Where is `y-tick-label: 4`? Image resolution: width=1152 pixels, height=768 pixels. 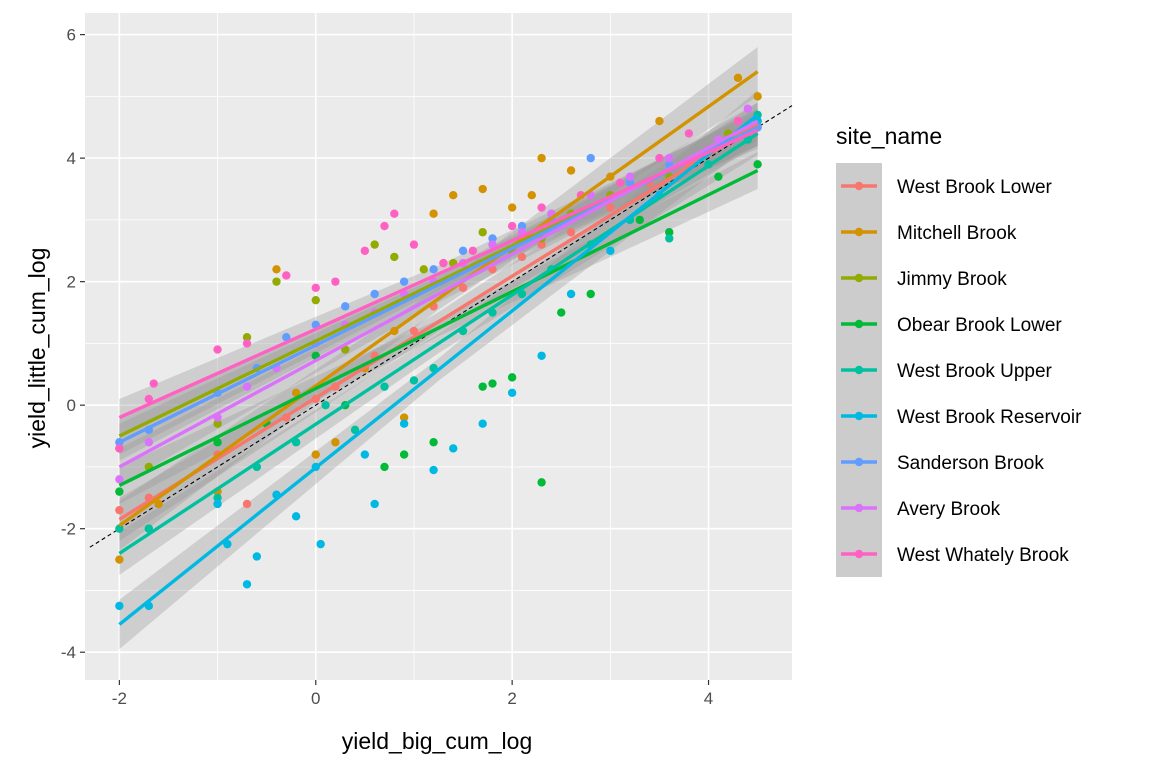
y-tick-label: 4 is located at coordinates (71, 158).